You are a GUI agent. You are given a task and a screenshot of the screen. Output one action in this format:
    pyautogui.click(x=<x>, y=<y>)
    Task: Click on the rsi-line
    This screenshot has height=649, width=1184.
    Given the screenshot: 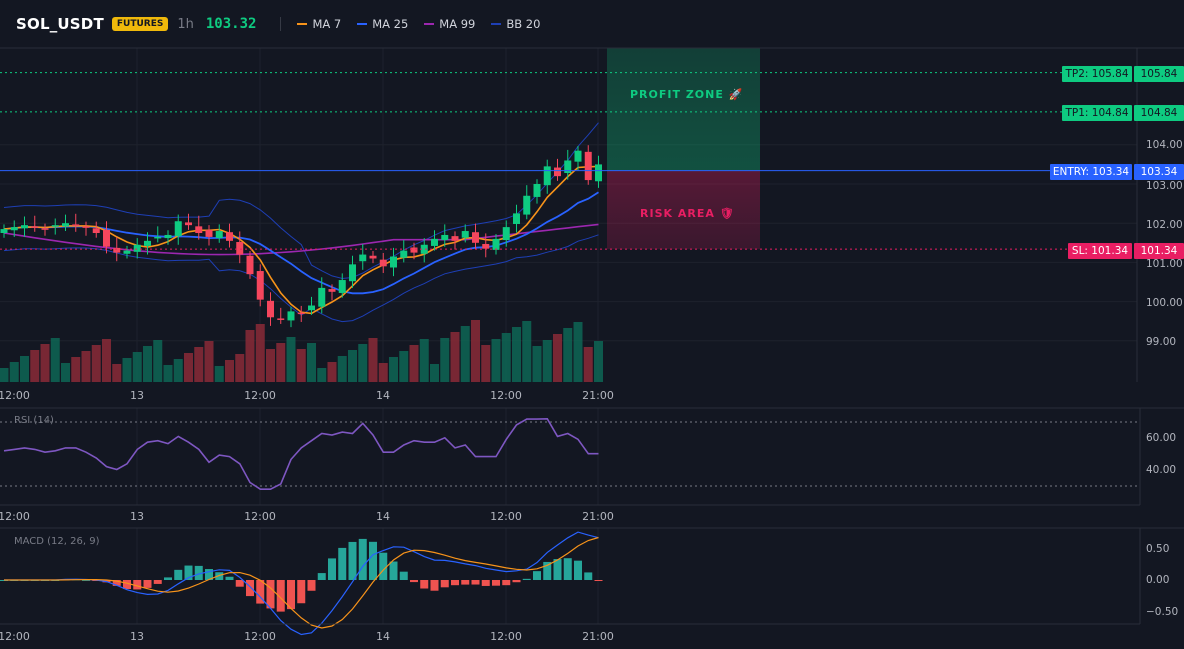 What is the action you would take?
    pyautogui.click(x=301, y=453)
    